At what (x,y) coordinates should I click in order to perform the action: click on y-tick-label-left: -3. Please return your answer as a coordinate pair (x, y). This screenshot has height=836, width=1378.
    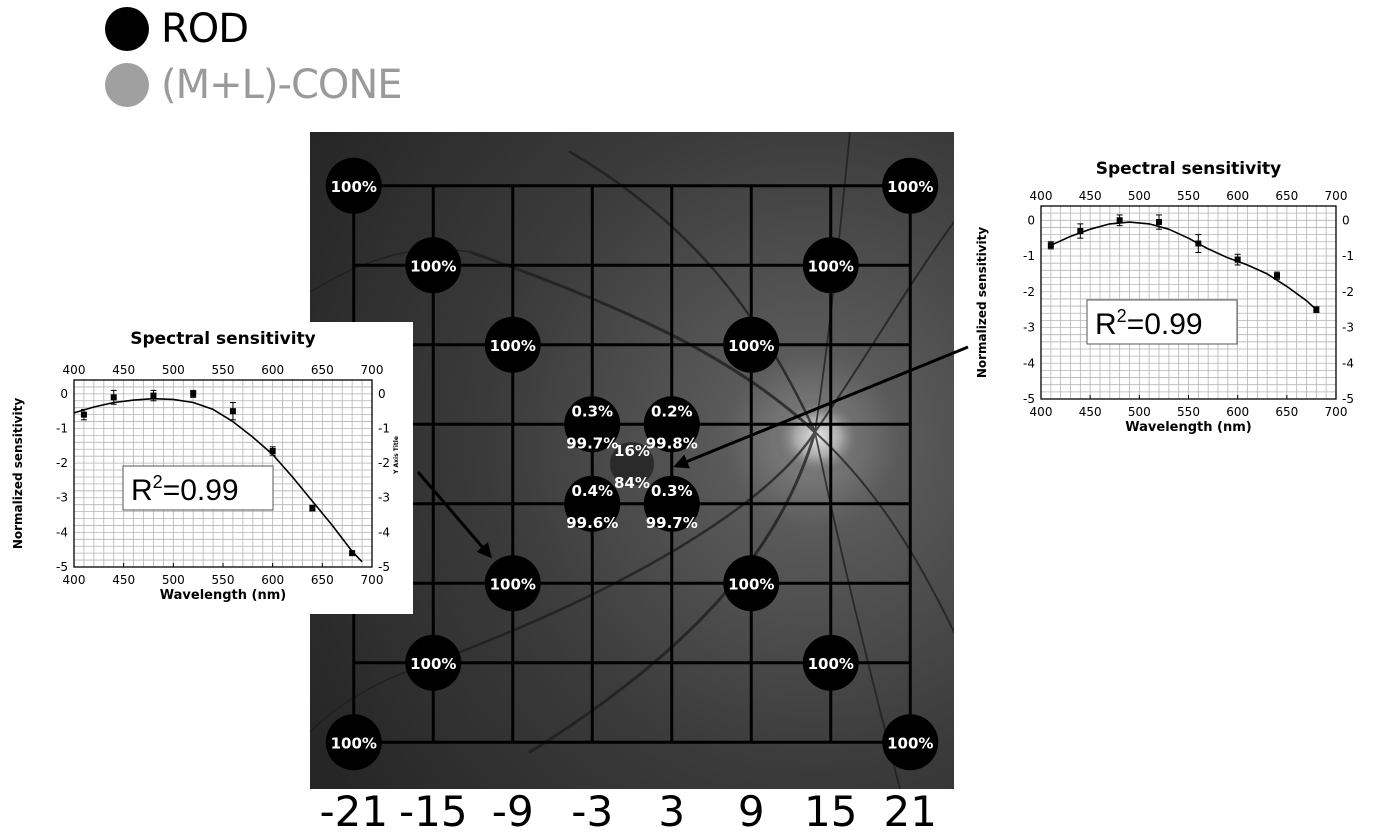
    Looking at the image, I should click on (62, 498).